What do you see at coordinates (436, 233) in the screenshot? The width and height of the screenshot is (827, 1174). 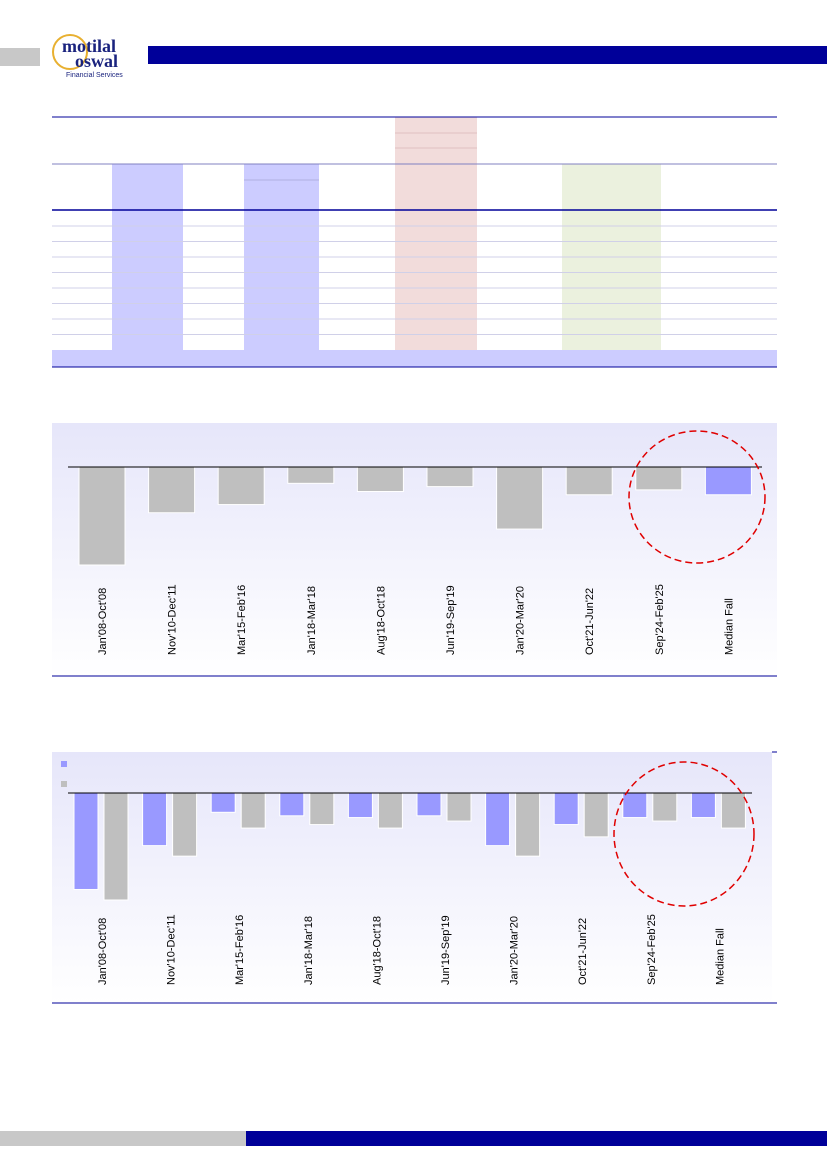 I see `col-shade` at bounding box center [436, 233].